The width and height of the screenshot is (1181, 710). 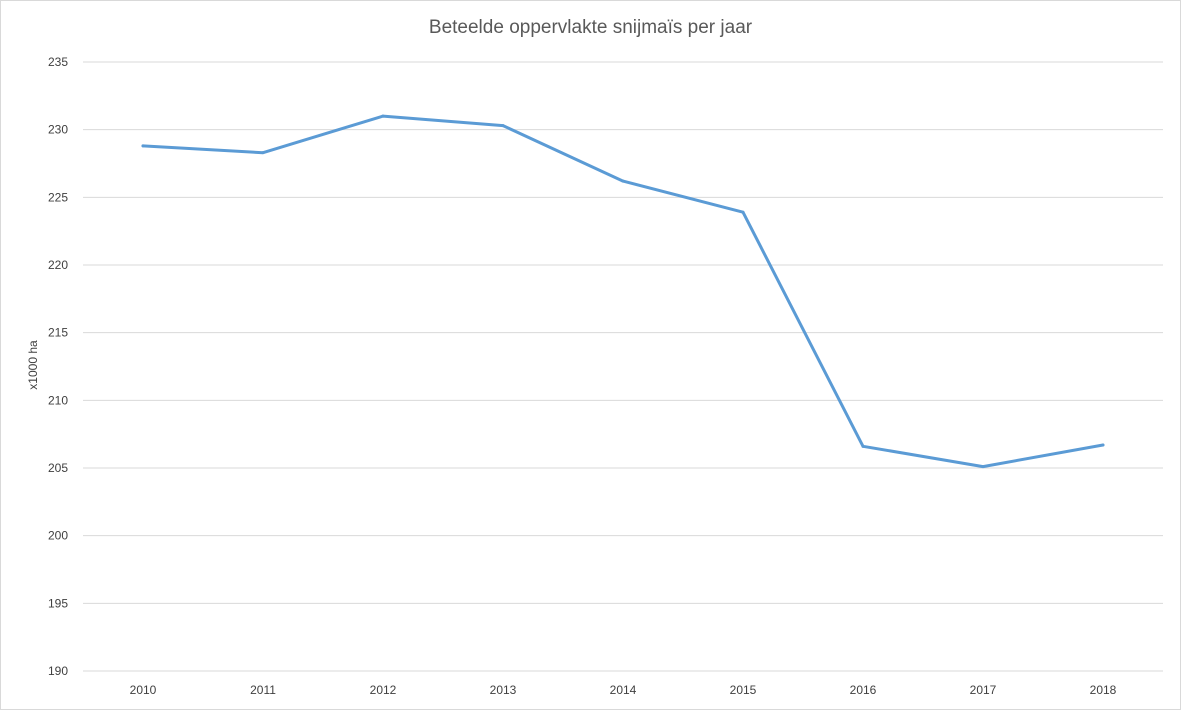 I want to click on y-tick-label: 215, so click(x=58, y=333).